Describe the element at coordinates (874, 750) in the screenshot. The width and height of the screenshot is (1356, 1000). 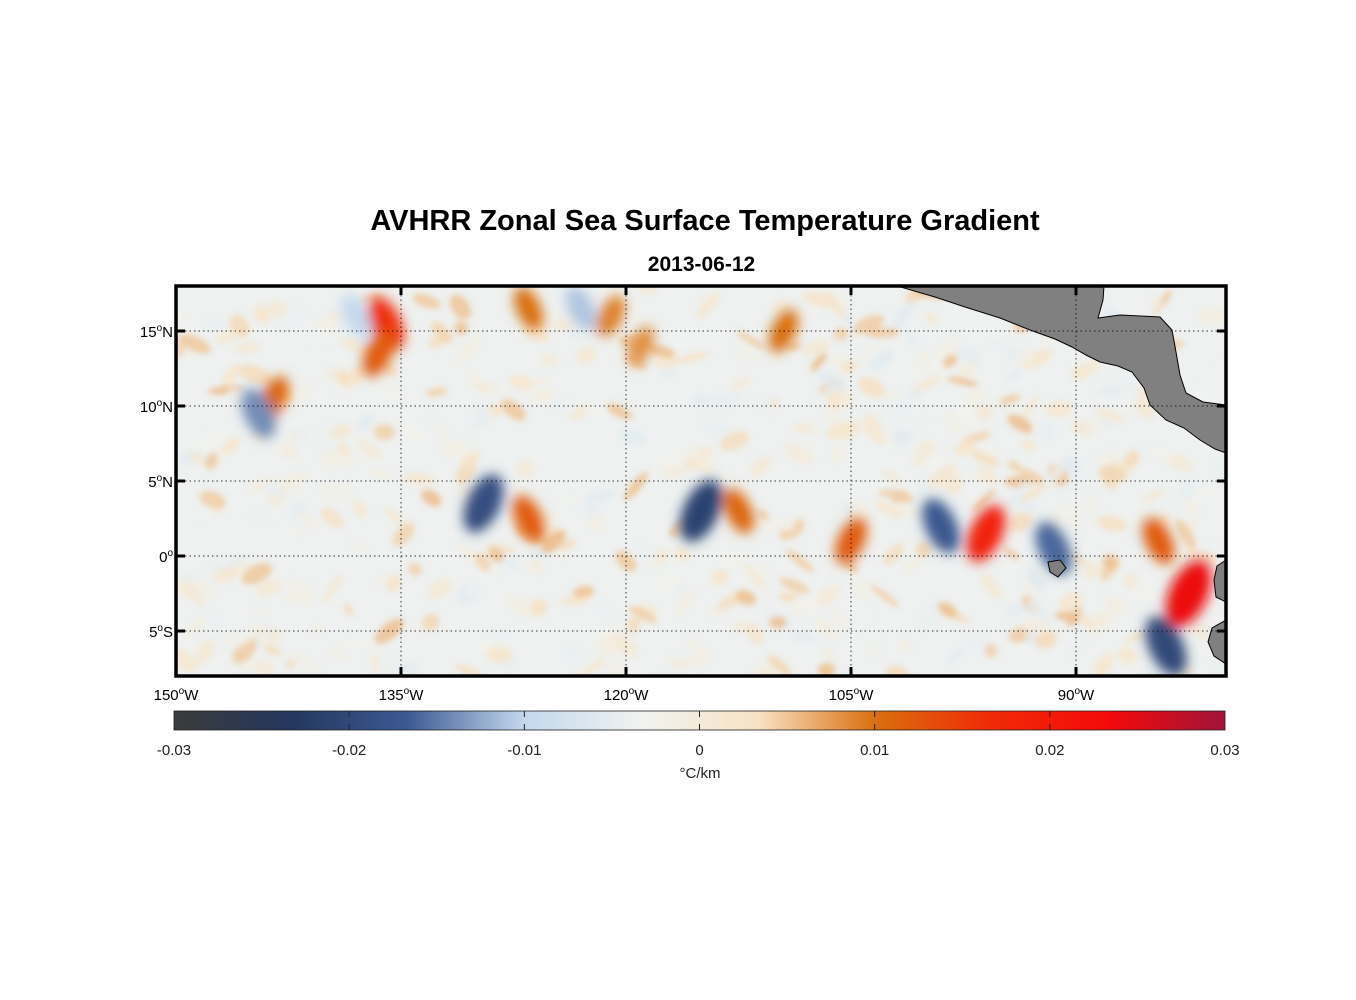
I see `colorbar-tick-label: 0.01` at that location.